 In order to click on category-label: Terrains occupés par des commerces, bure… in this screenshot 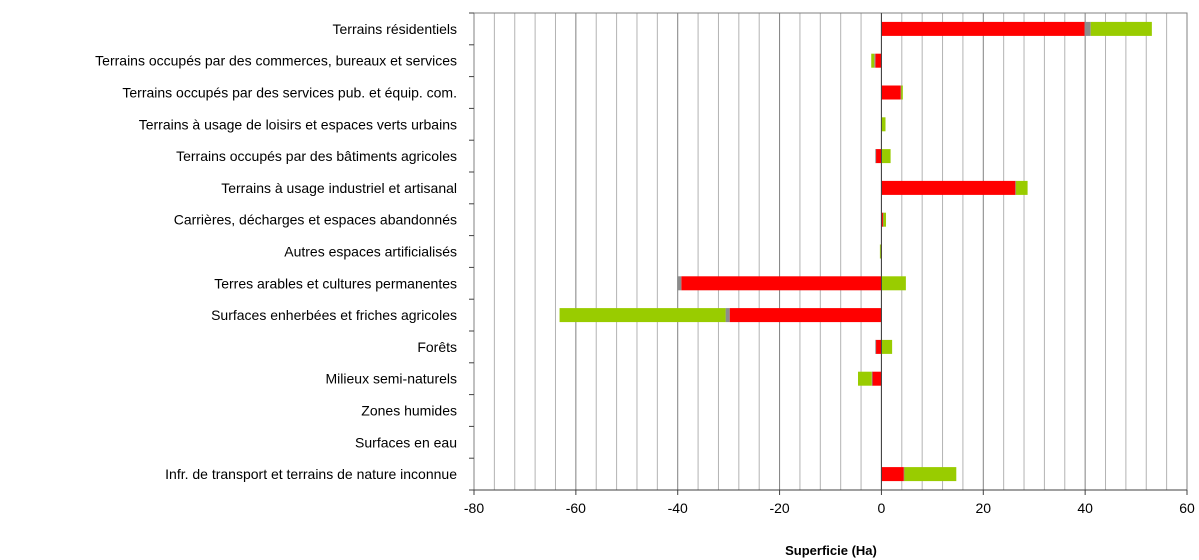, I will do `click(276, 61)`.